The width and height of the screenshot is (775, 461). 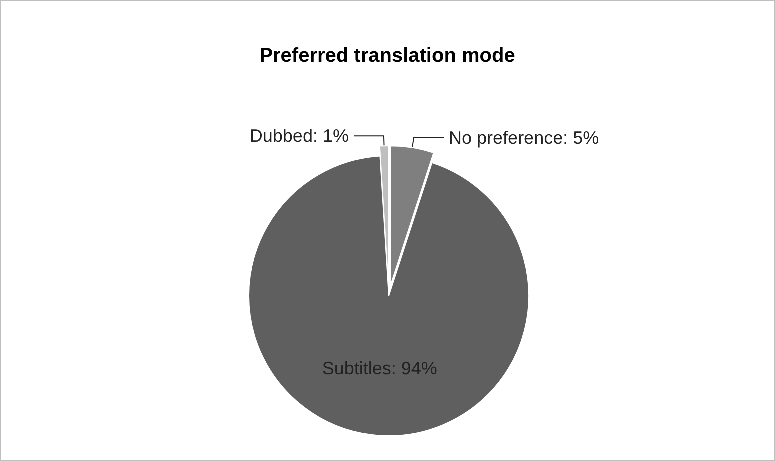 I want to click on slice-label: Subtitles: 94%, so click(x=380, y=368).